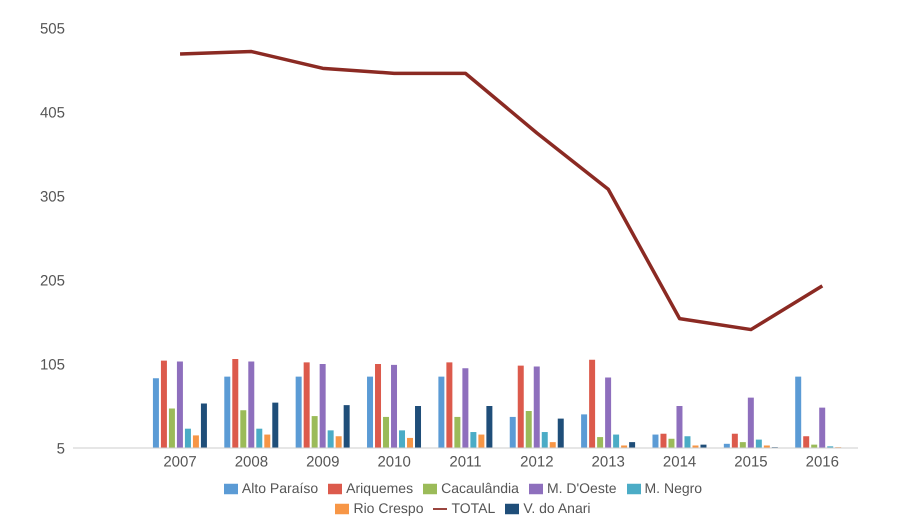 The height and width of the screenshot is (526, 898). Describe the element at coordinates (394, 462) in the screenshot. I see `x-tick-label: 2010` at that location.